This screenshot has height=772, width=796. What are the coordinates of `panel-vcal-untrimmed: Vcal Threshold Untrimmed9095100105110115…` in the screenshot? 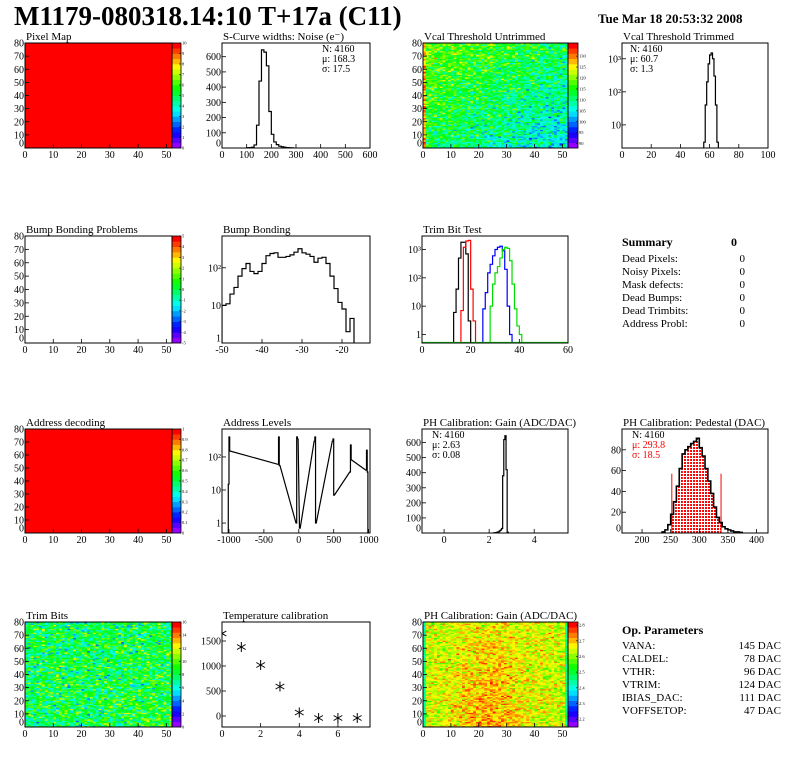 It's located at (499, 96).